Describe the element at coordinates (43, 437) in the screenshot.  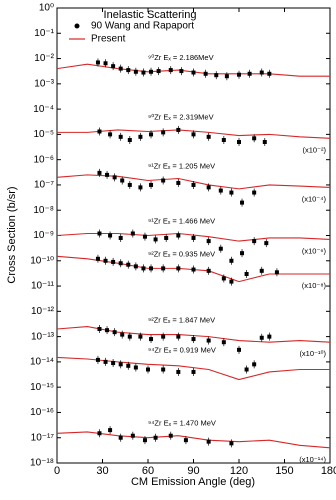
I see `y-tick-label: 10⁻¹⁷` at that location.